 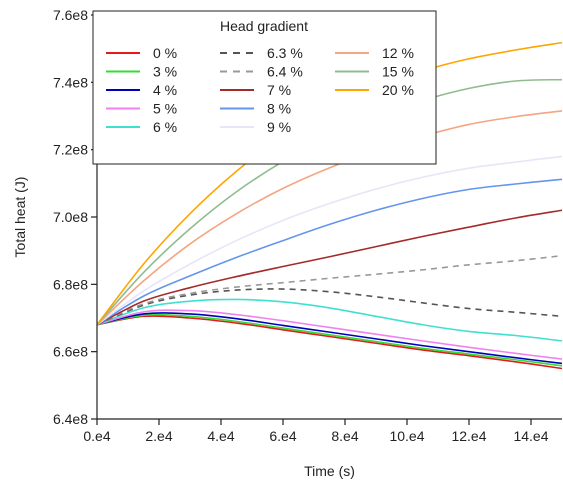 What do you see at coordinates (264, 26) in the screenshot?
I see `legend-title: Head gradient` at bounding box center [264, 26].